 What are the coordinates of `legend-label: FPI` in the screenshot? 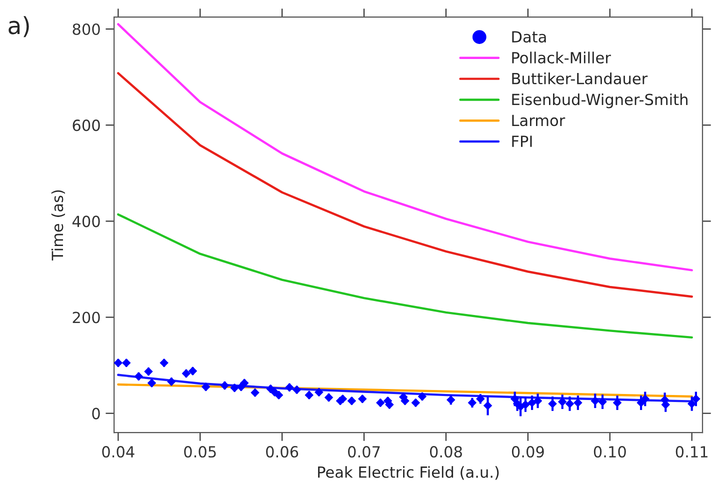 It's located at (522, 141).